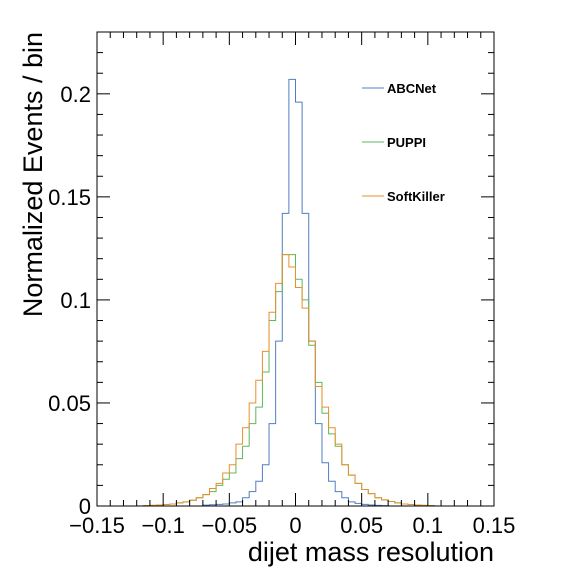  What do you see at coordinates (371, 552) in the screenshot?
I see `x-axis-title: dijet mass resolution` at bounding box center [371, 552].